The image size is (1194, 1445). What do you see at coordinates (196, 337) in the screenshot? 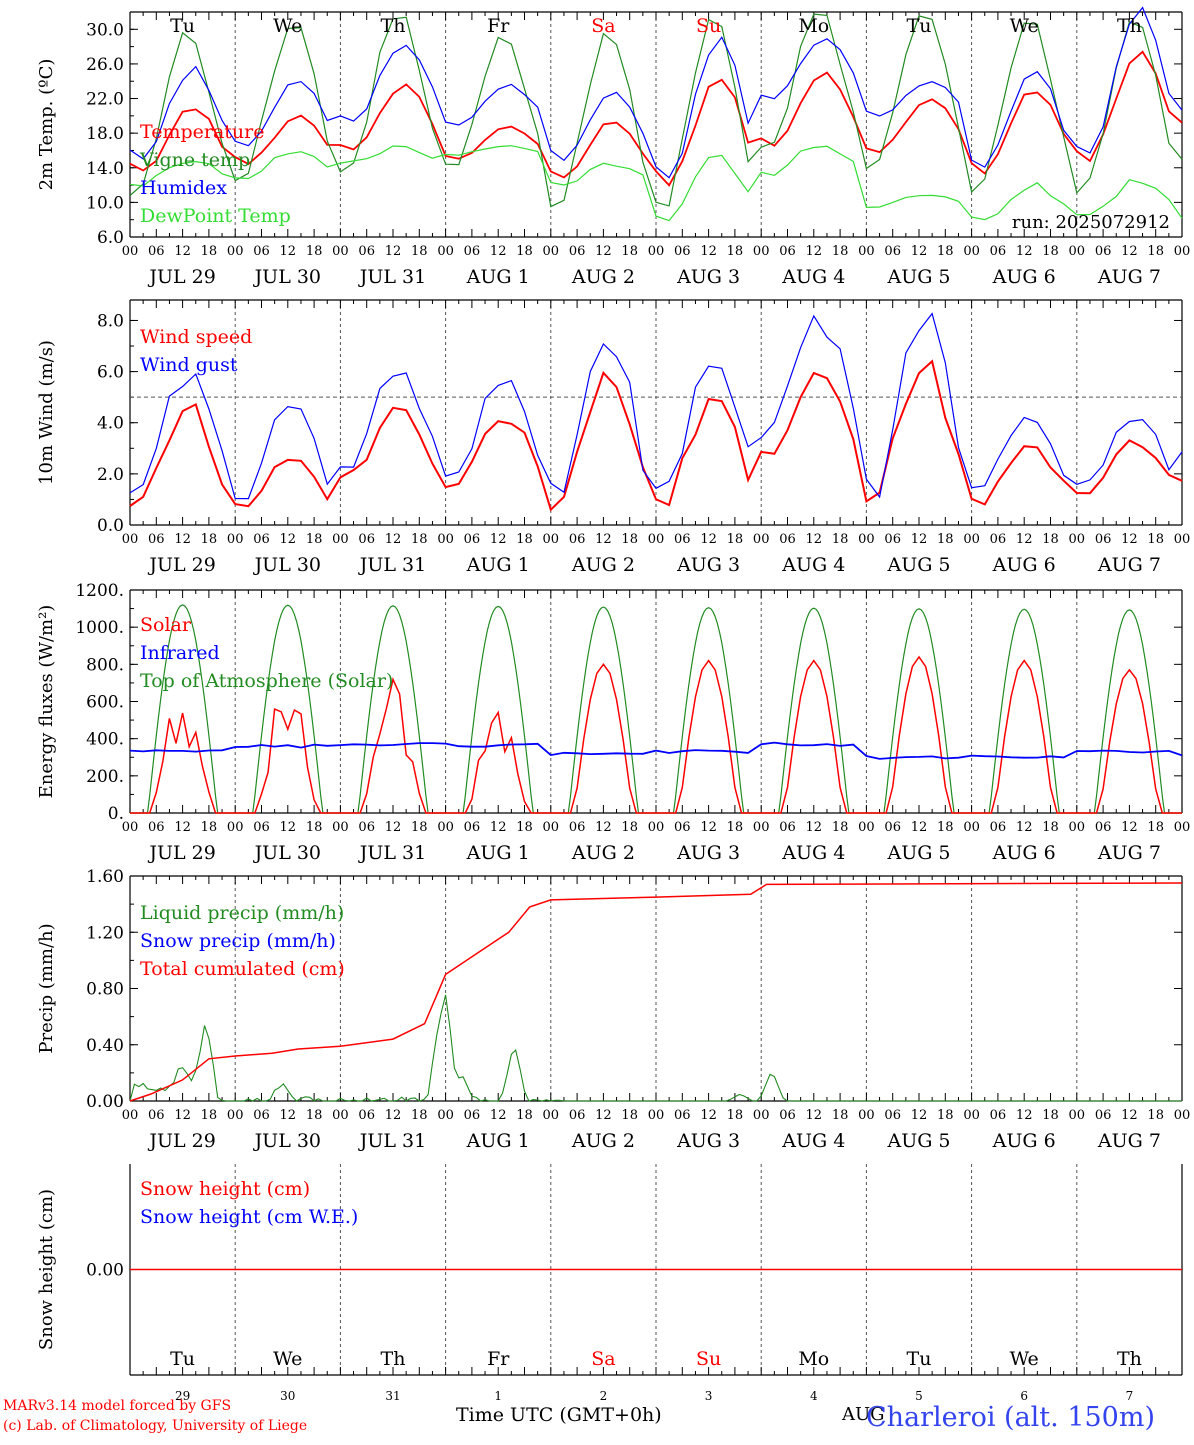
I see `legend-entry: Wind speed` at bounding box center [196, 337].